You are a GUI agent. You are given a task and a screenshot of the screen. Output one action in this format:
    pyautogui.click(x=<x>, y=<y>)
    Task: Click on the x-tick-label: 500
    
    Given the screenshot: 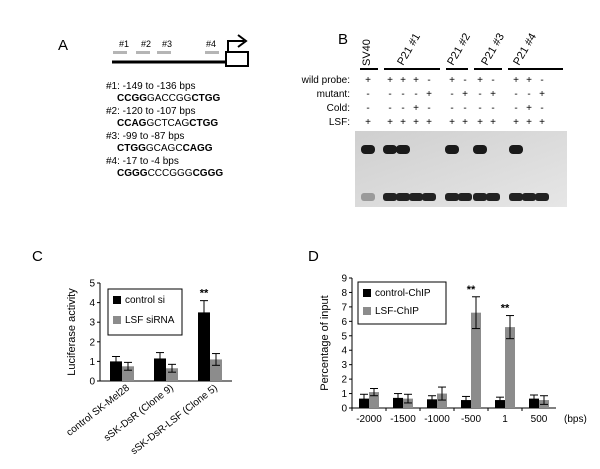 What is the action you would take?
    pyautogui.click(x=539, y=419)
    